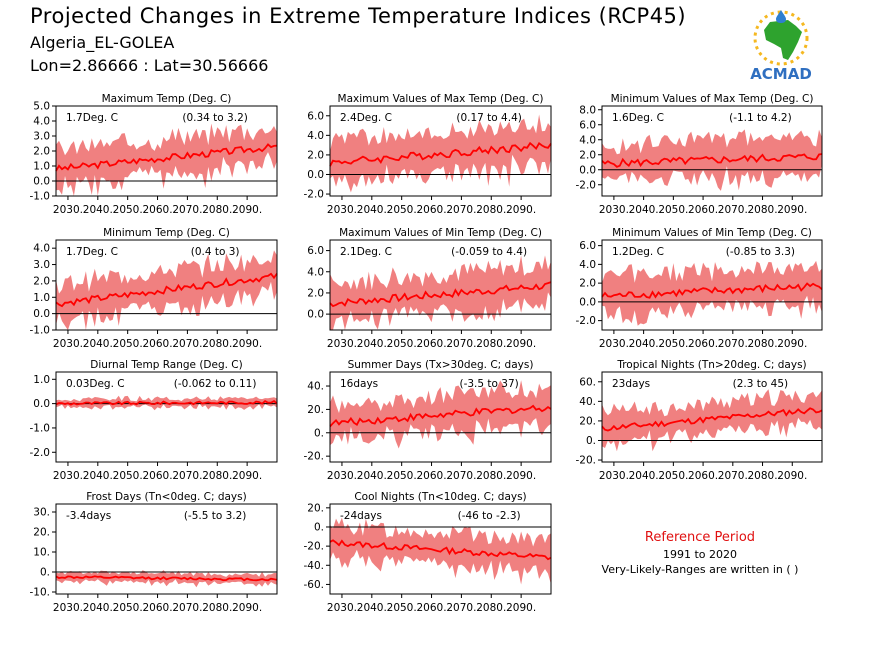  I want to click on y-tick-label: 3.0, so click(41, 265).